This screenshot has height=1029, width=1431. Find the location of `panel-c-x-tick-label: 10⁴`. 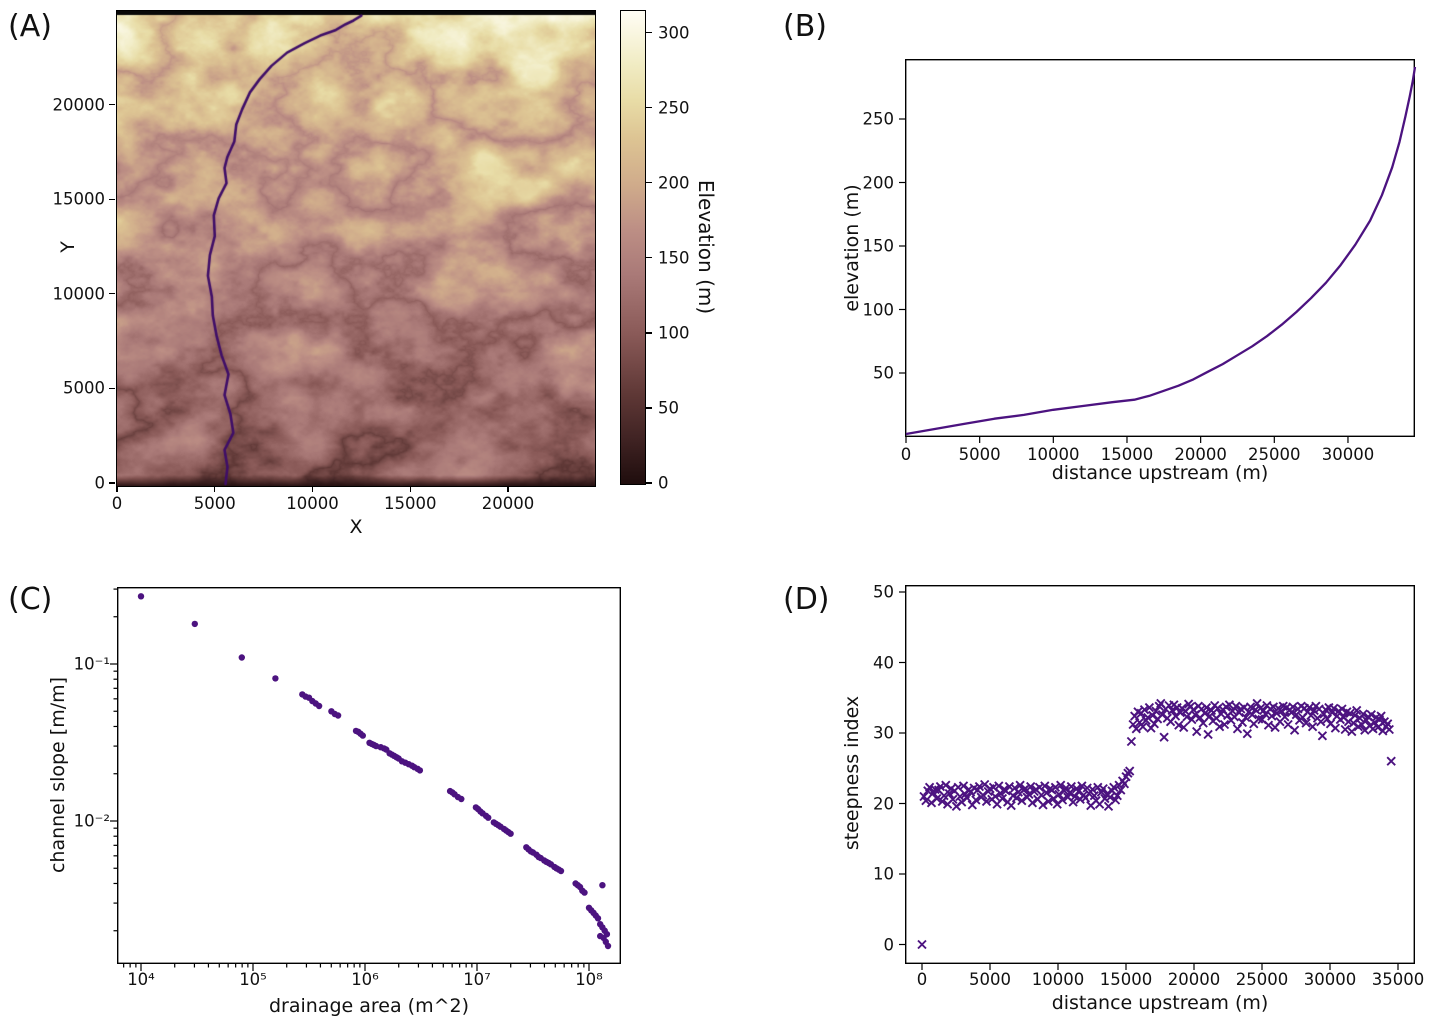

panel-c-x-tick-label: 10⁴ is located at coordinates (141, 979).